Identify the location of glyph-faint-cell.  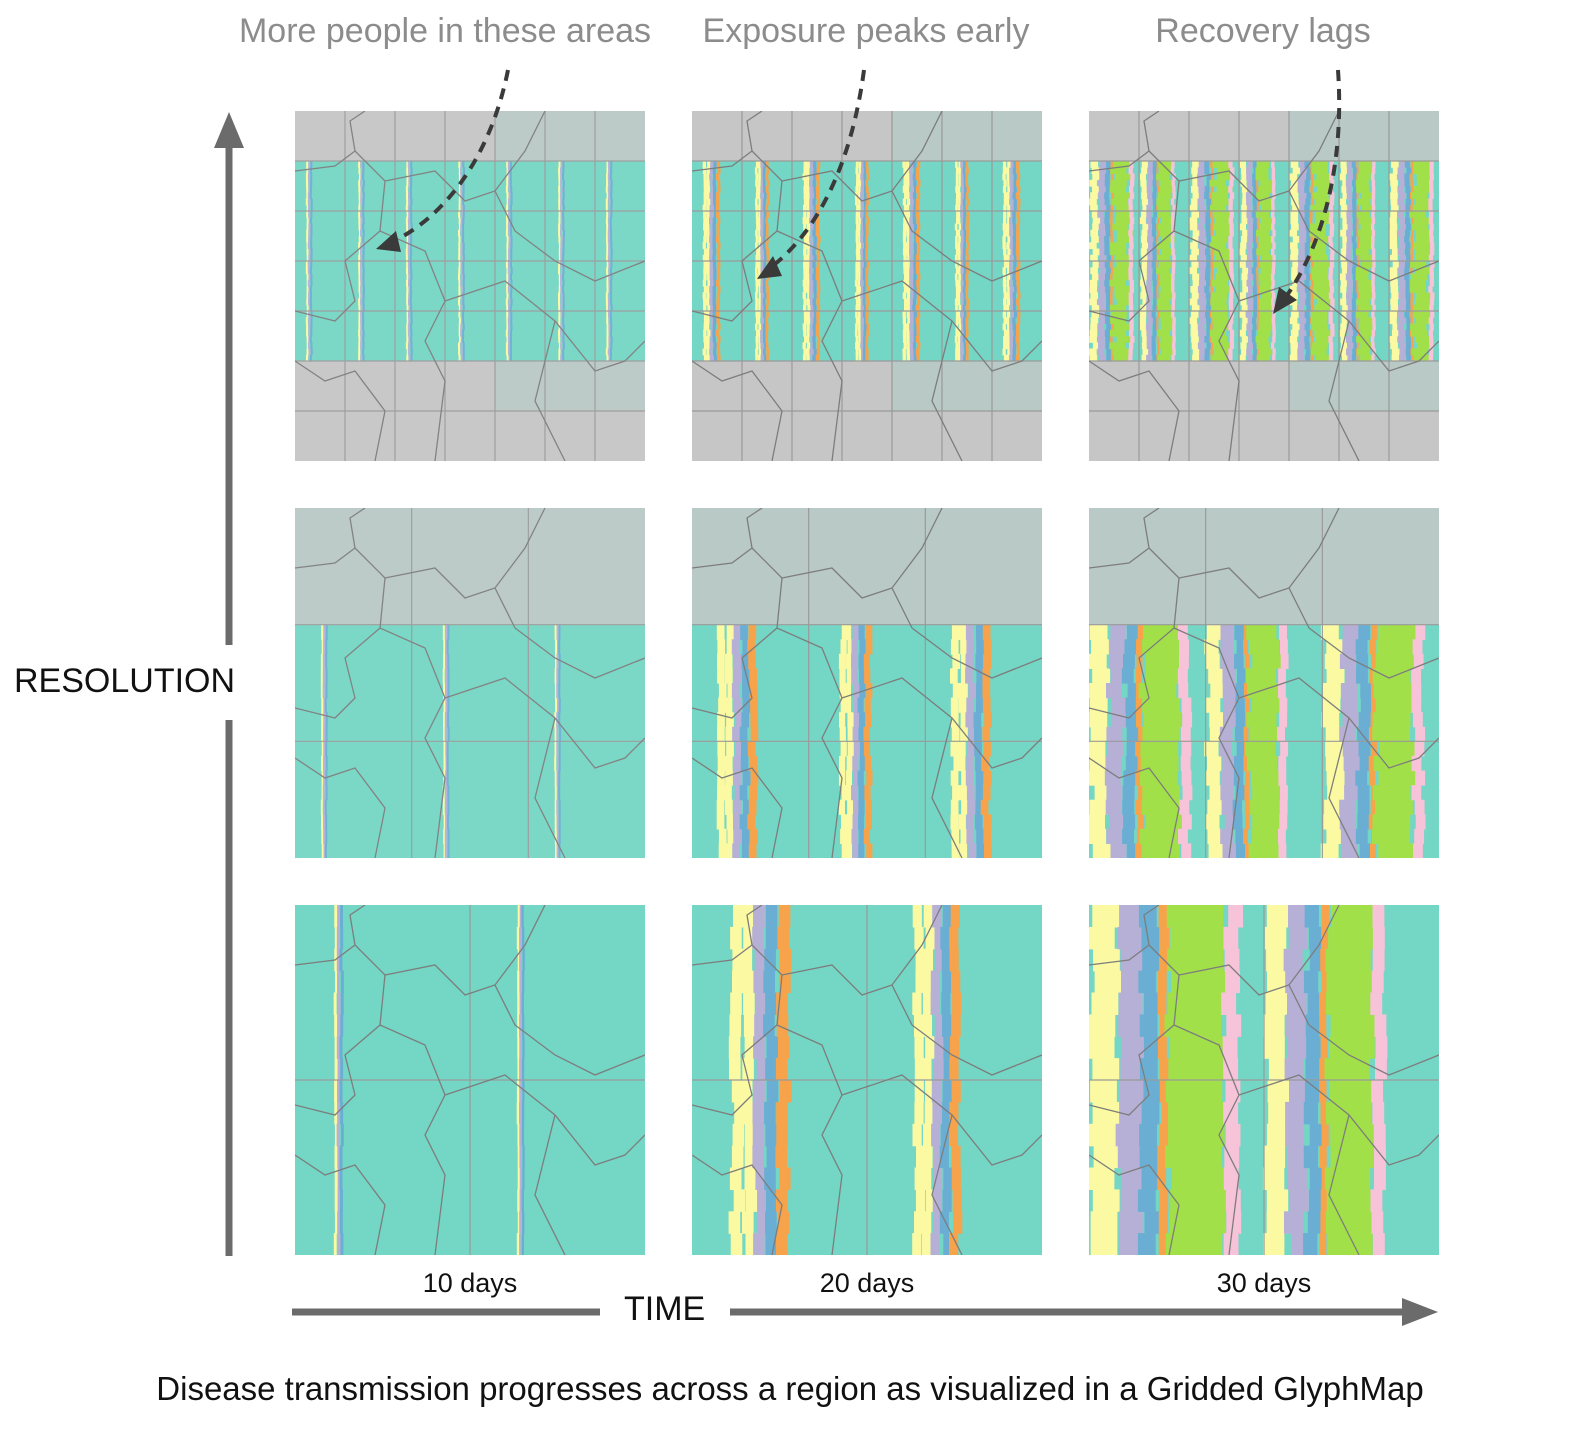
(570, 136).